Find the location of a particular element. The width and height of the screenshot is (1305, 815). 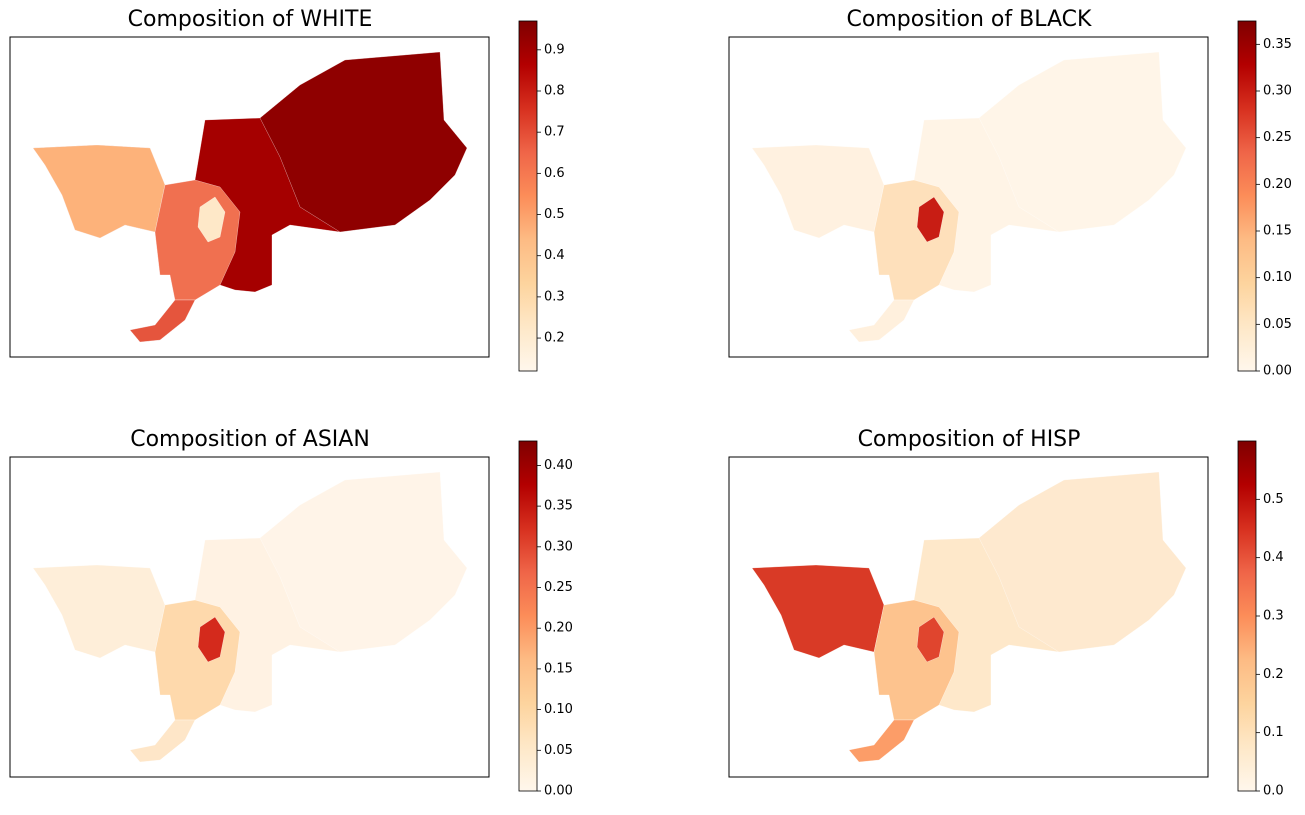

chart-title: Composition of WHITE is located at coordinates (250, 19).